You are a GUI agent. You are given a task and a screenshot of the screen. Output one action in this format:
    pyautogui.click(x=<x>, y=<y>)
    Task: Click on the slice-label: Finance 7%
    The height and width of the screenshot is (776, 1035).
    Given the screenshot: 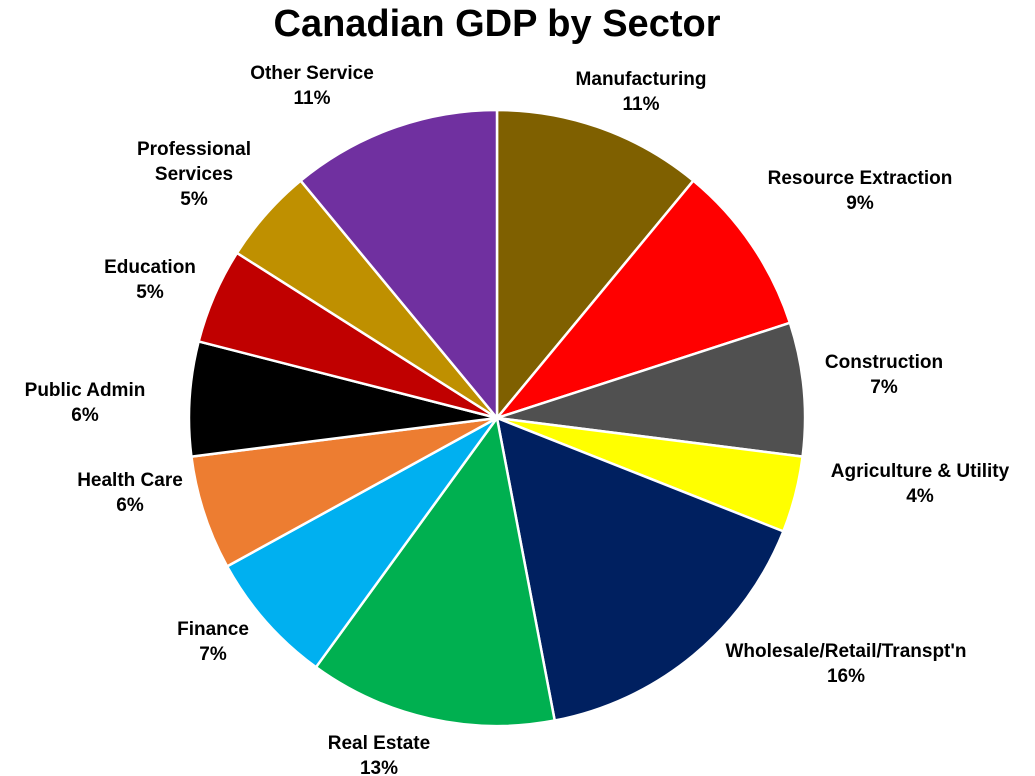 What is the action you would take?
    pyautogui.click(x=213, y=642)
    